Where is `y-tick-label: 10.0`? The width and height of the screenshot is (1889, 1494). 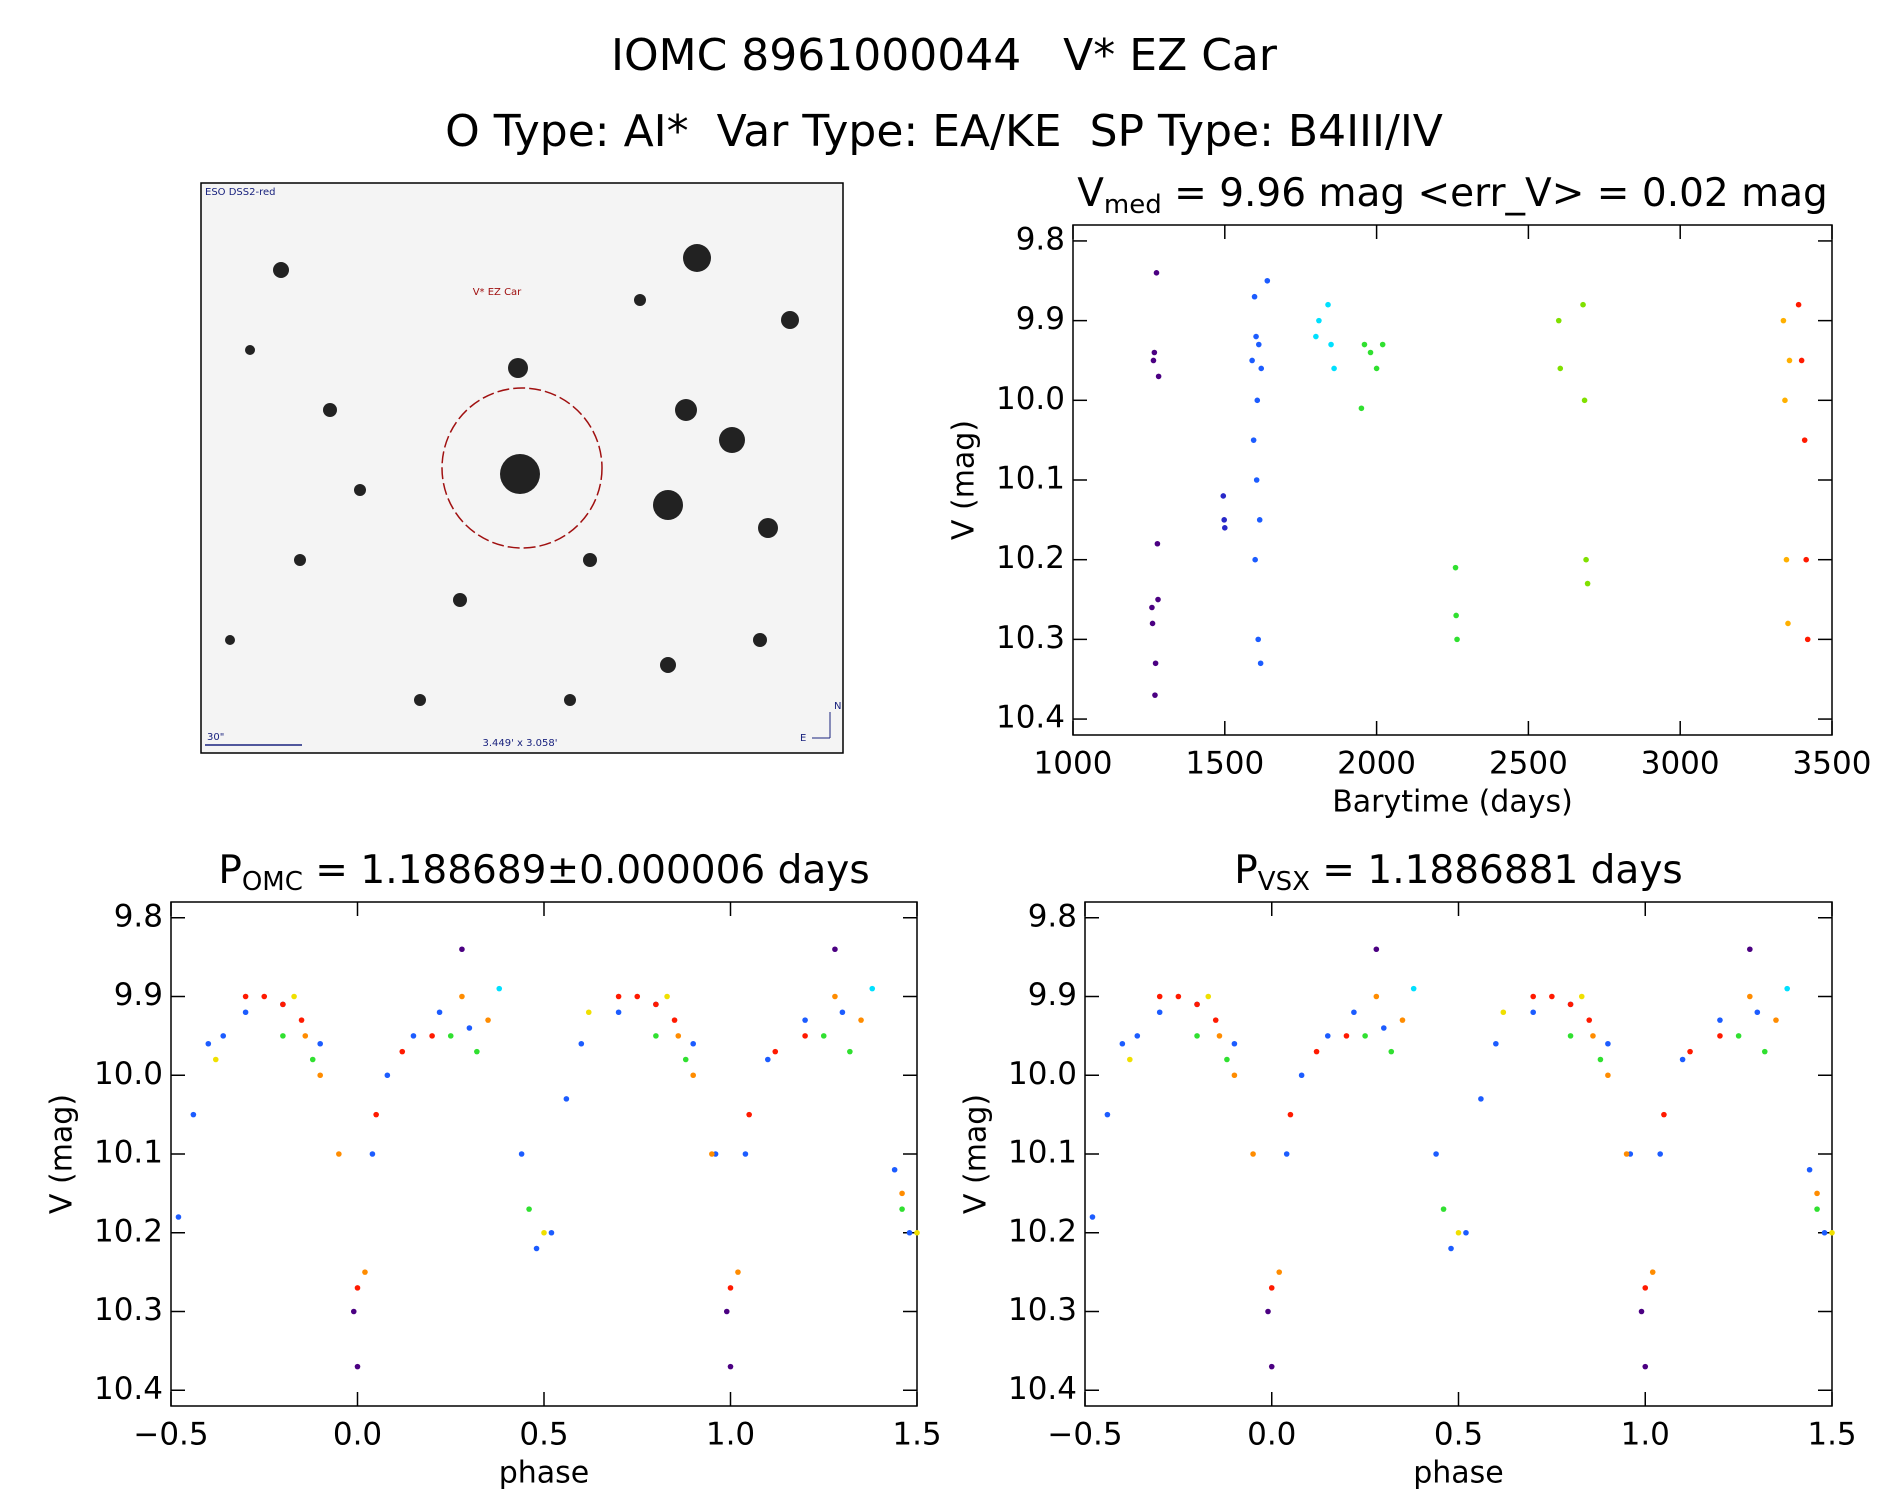
y-tick-label: 10.0 is located at coordinates (1042, 1074).